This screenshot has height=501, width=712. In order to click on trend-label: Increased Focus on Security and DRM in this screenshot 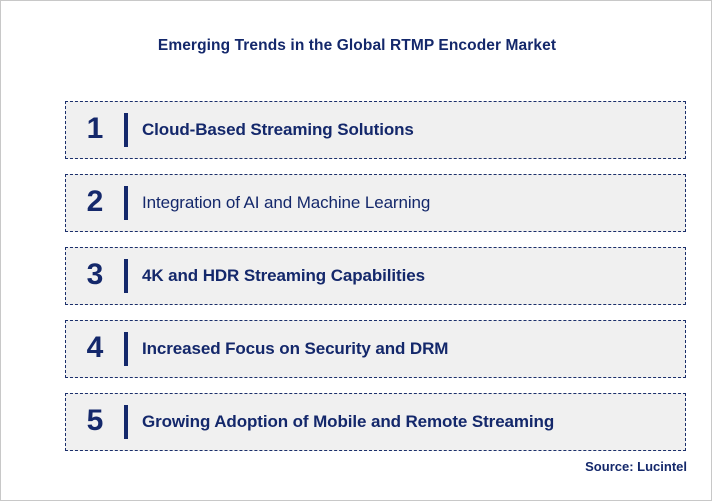, I will do `click(295, 348)`.